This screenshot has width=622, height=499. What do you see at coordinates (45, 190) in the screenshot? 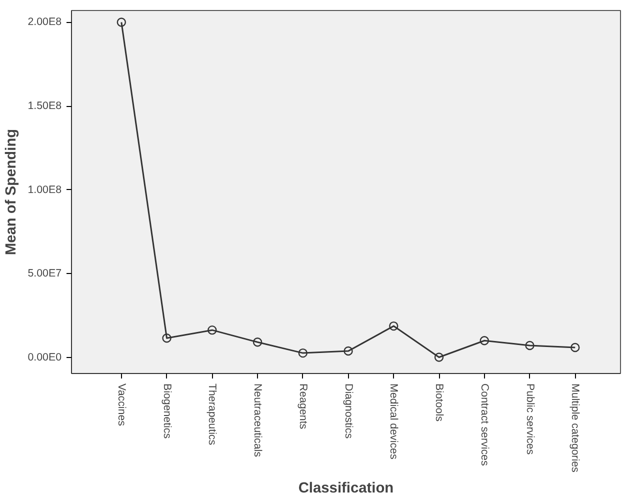
I see `y-tick-label: 1.00E8` at bounding box center [45, 190].